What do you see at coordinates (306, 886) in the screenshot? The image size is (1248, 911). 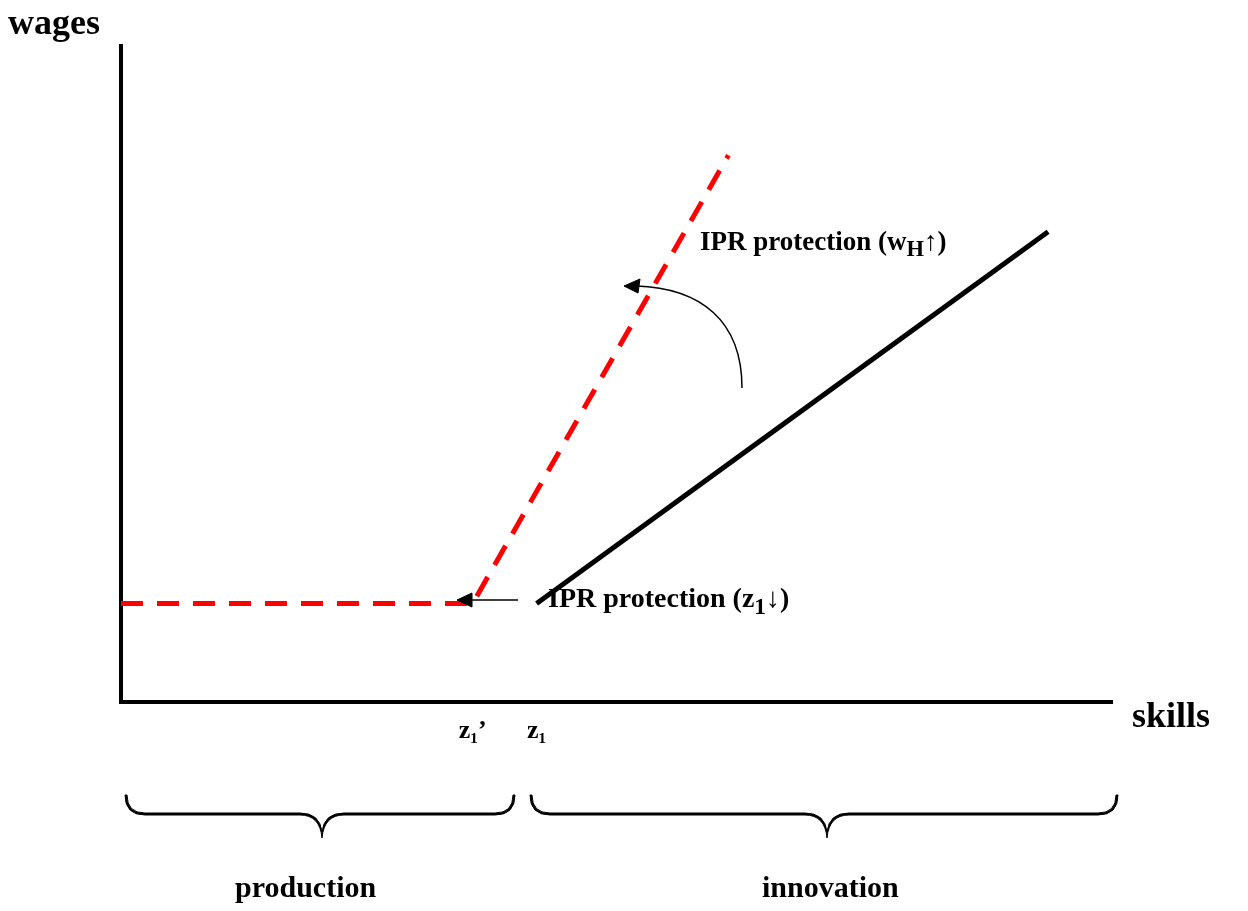 I see `text: production` at bounding box center [306, 886].